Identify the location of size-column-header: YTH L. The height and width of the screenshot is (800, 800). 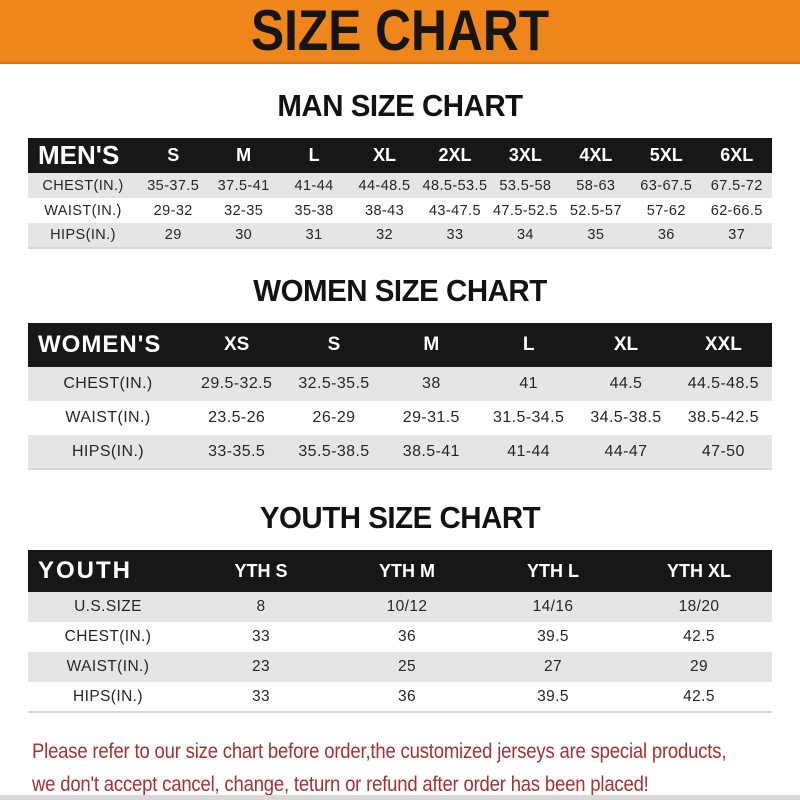
(553, 570).